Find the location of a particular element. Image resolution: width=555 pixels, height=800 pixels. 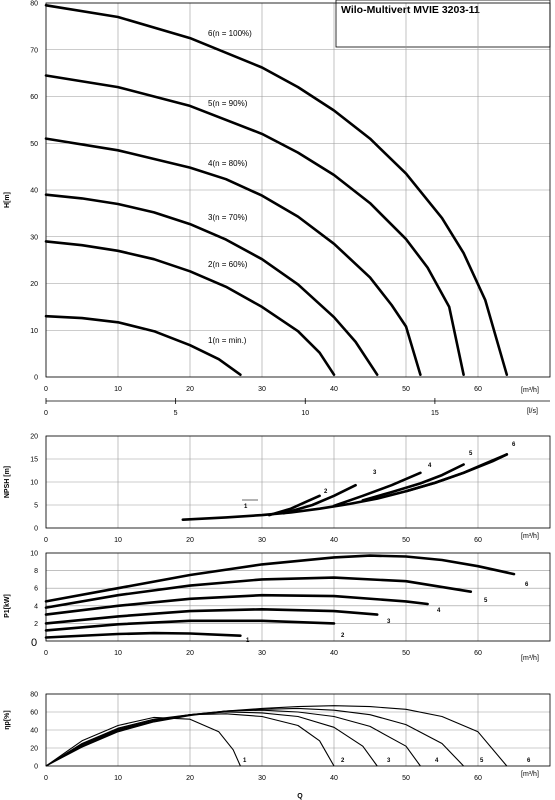

npsh-x-tick-label: 10 is located at coordinates (118, 540).